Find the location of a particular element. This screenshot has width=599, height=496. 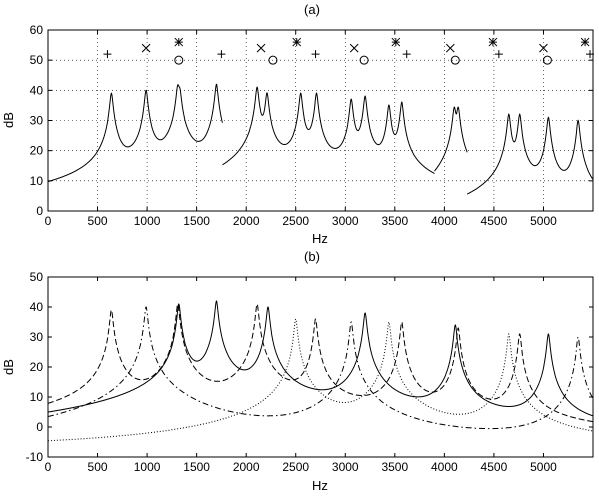

y-axis-label-b: dB is located at coordinates (8, 367).